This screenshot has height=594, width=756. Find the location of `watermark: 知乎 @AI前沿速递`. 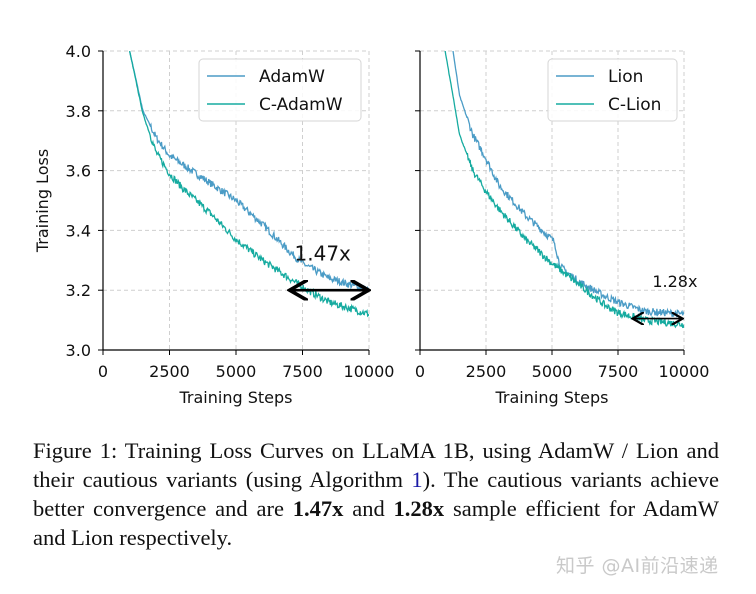

watermark: 知乎 @AI前沿速递 is located at coordinates (637, 566).